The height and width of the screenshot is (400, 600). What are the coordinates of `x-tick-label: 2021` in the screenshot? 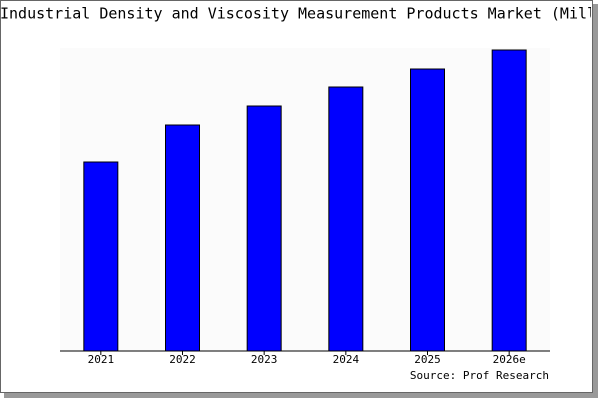 It's located at (101, 359).